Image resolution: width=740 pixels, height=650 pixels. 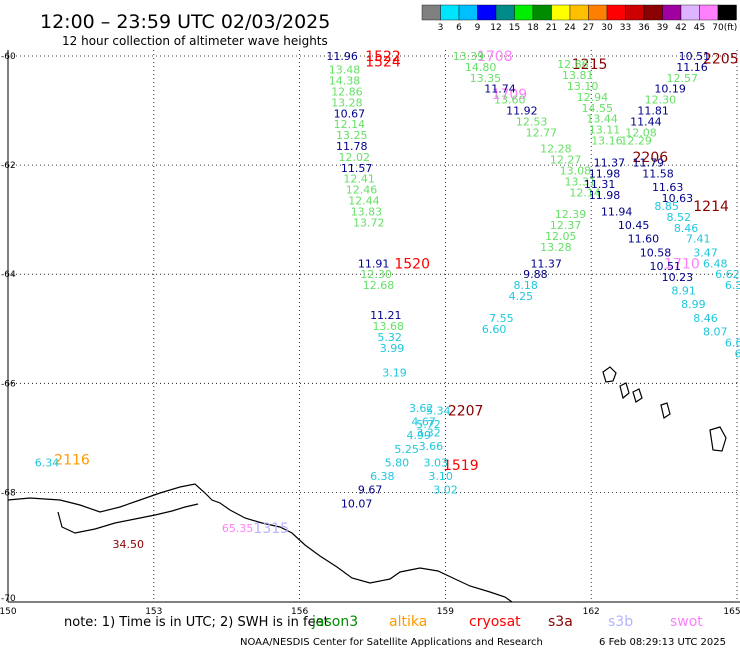 I want to click on wave-height-value: 10.58, so click(x=656, y=252).